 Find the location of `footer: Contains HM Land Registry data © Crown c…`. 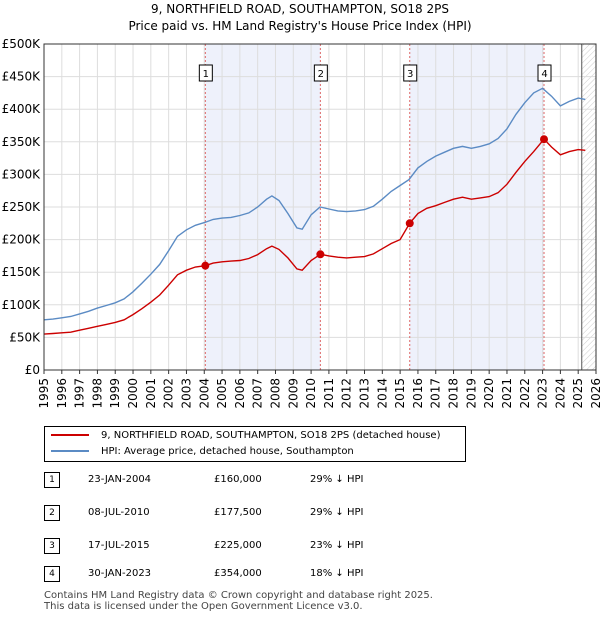

footer: Contains HM Land Registry data © Crown c… is located at coordinates (238, 601).